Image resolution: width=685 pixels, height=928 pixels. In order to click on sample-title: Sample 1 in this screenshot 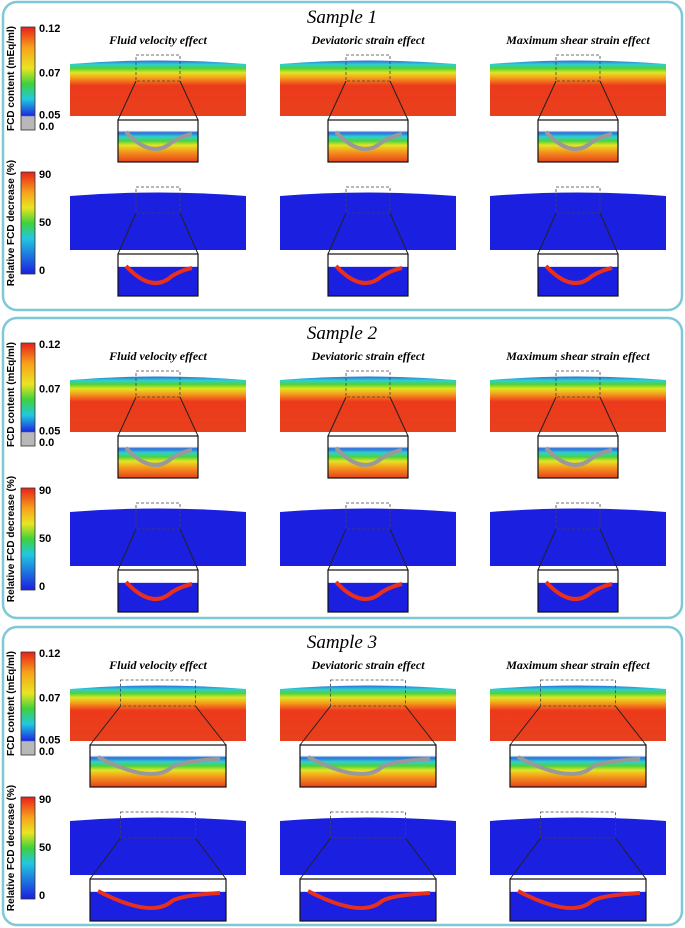, I will do `click(342, 17)`.